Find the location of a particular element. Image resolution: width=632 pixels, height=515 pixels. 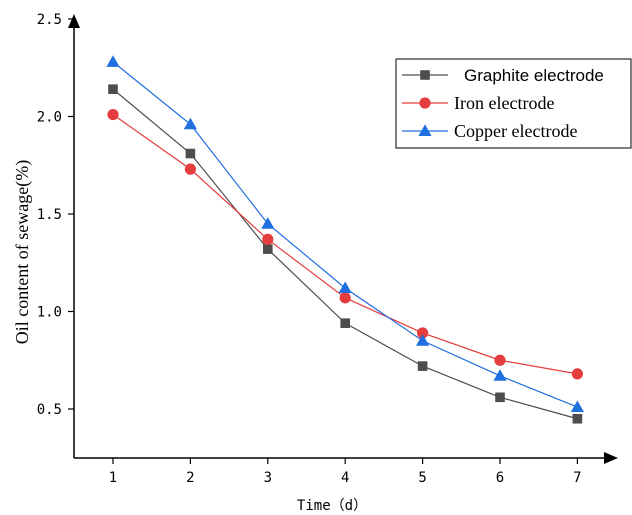

x-tick-label: 3 is located at coordinates (268, 478).